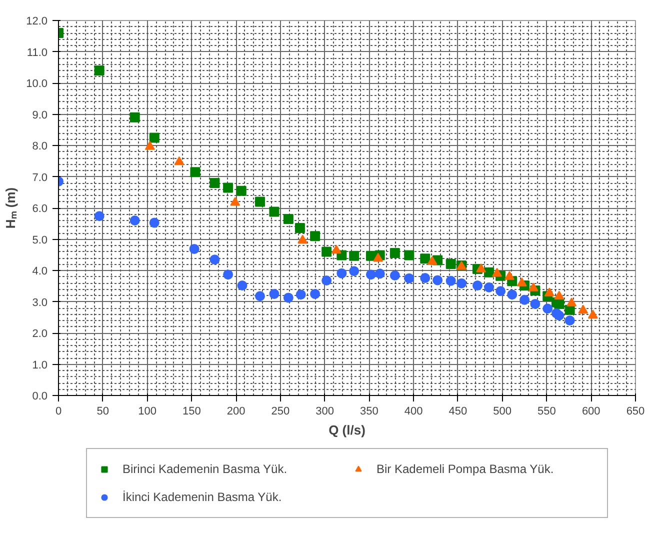 The width and height of the screenshot is (668, 535). What do you see at coordinates (458, 412) in the screenshot?
I see `x-tick-label: 450` at bounding box center [458, 412].